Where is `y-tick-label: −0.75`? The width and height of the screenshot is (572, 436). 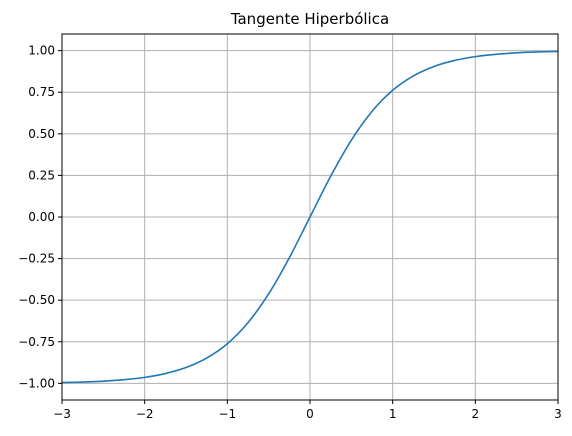 y-tick-label: −0.75 is located at coordinates (36, 342).